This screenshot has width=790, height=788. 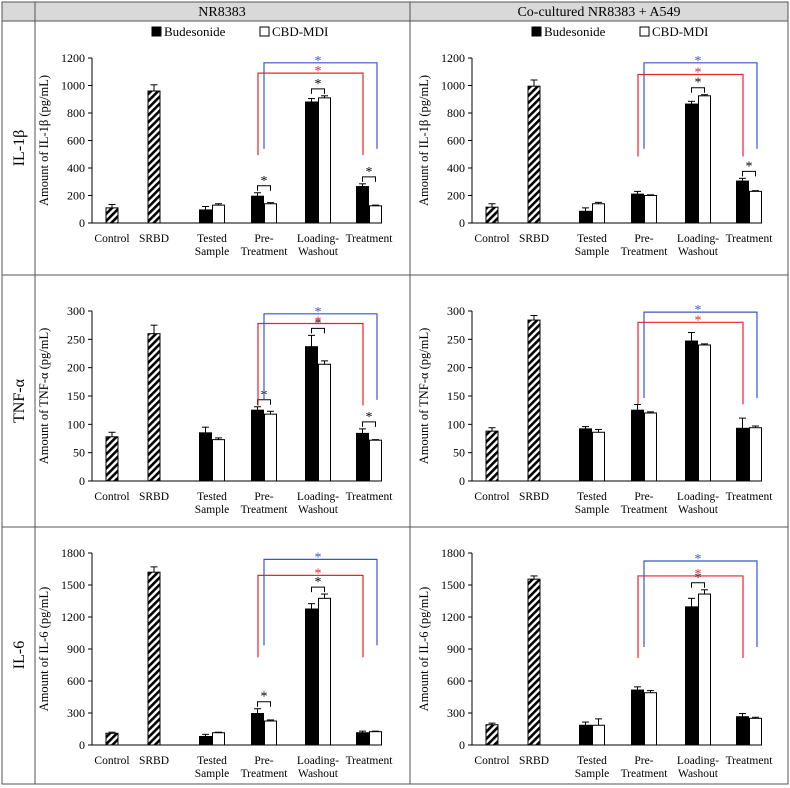 I want to click on row-label-il6: IL-6, so click(x=19, y=655).